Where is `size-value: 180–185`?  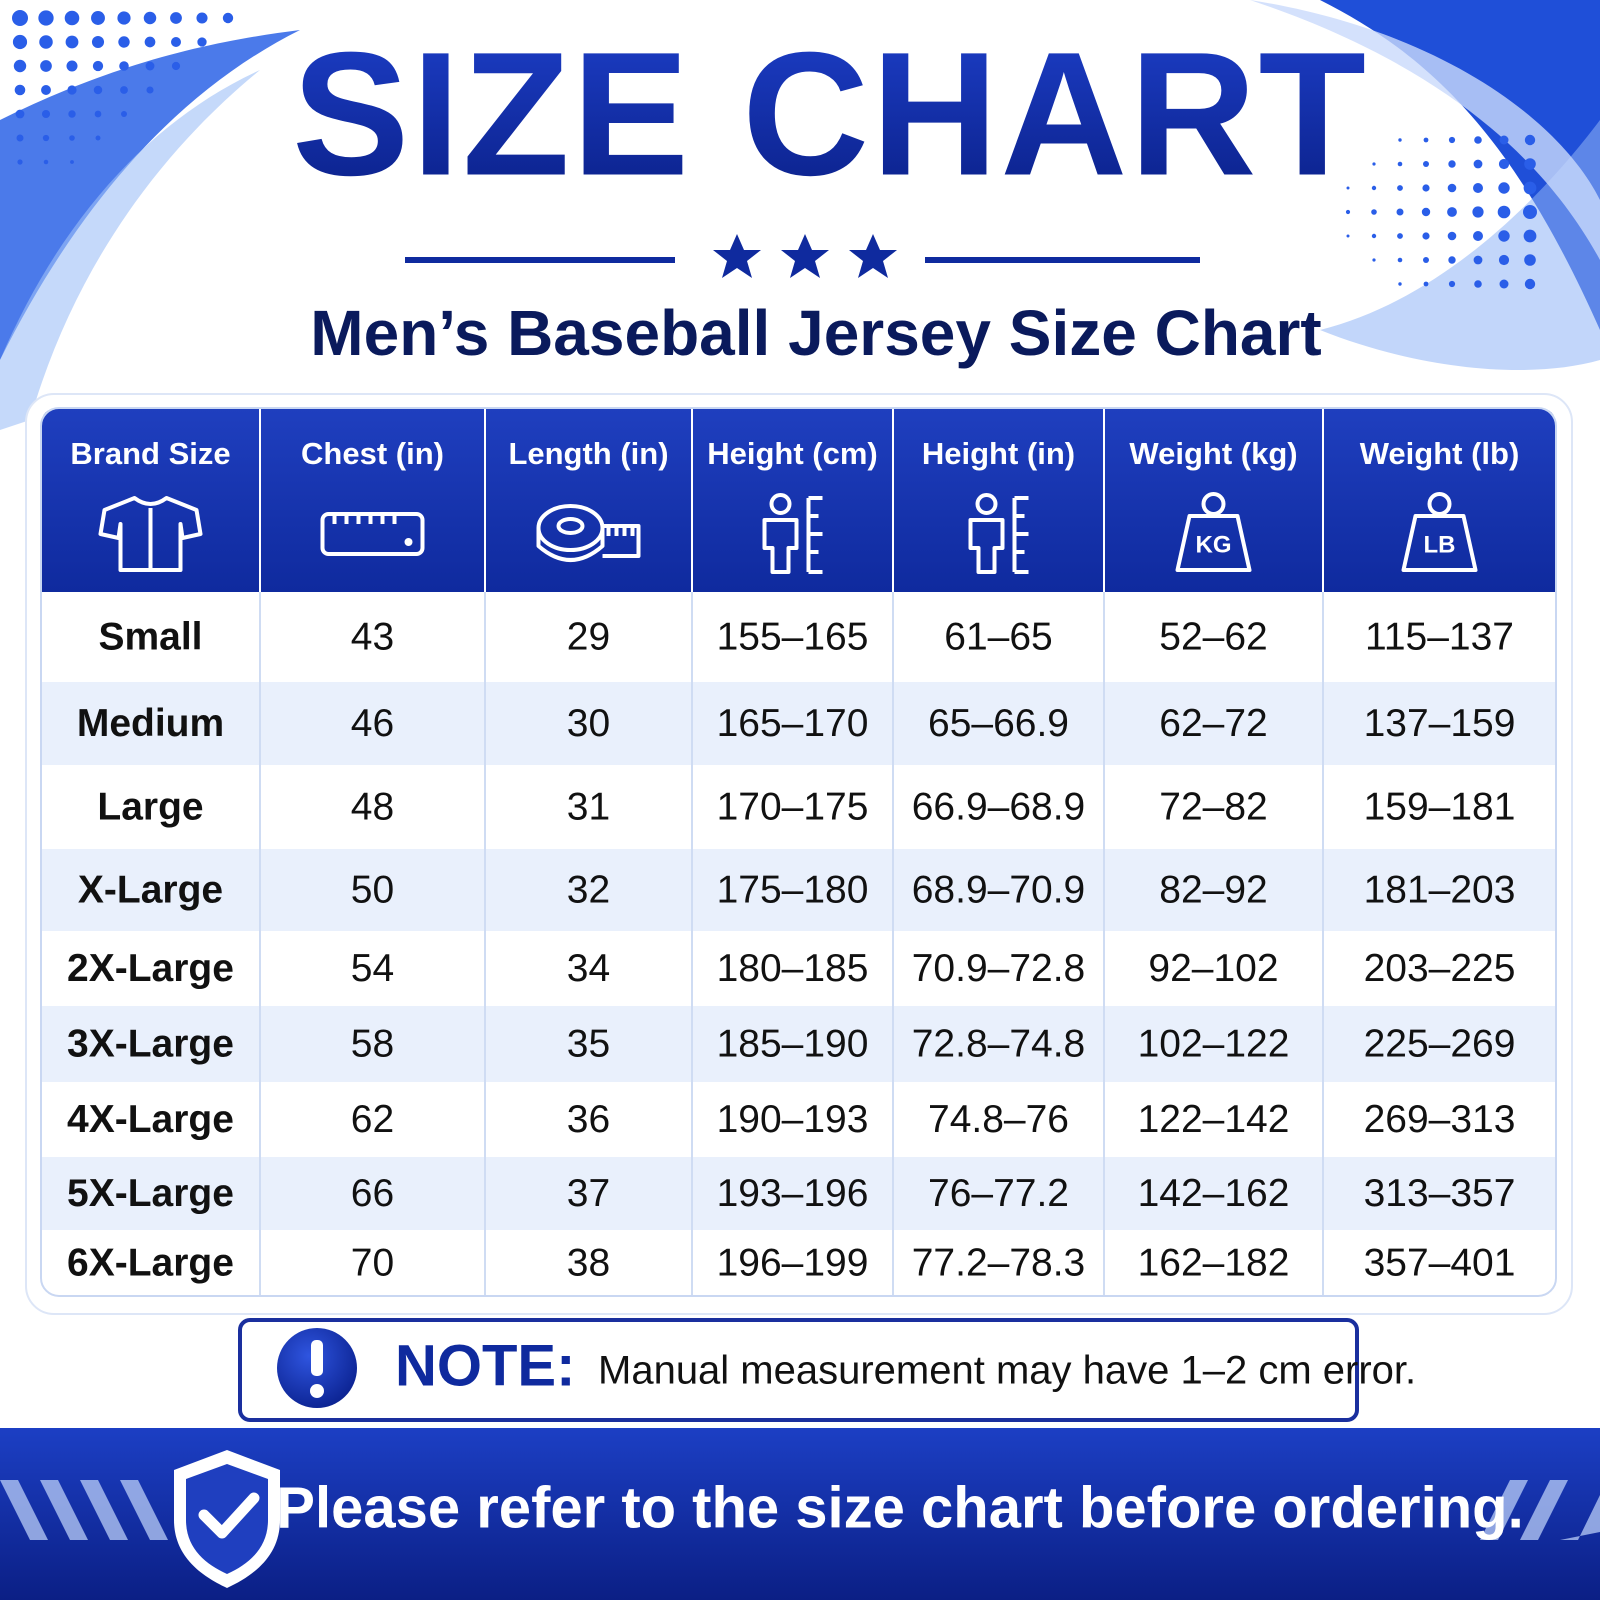
size-value: 180–185 is located at coordinates (793, 968).